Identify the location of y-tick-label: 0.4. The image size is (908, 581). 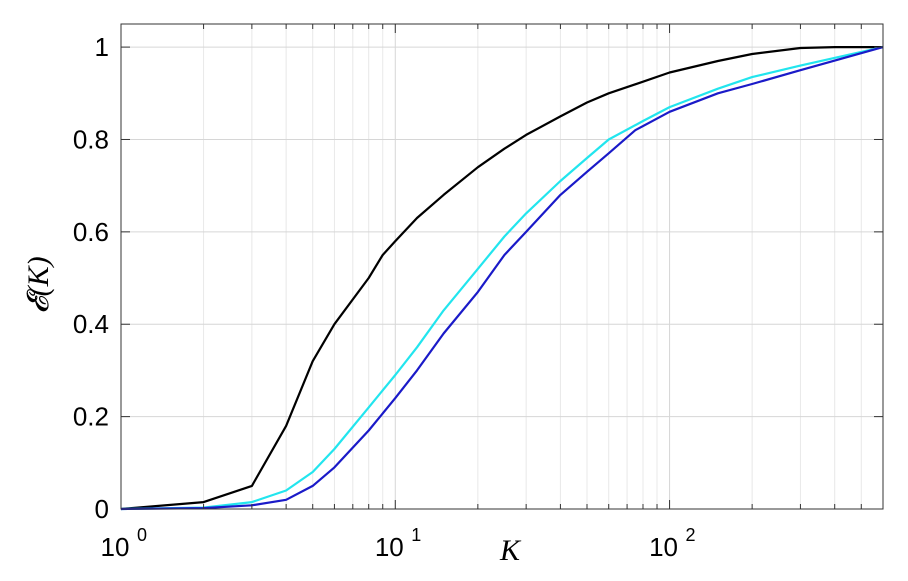
(91, 324).